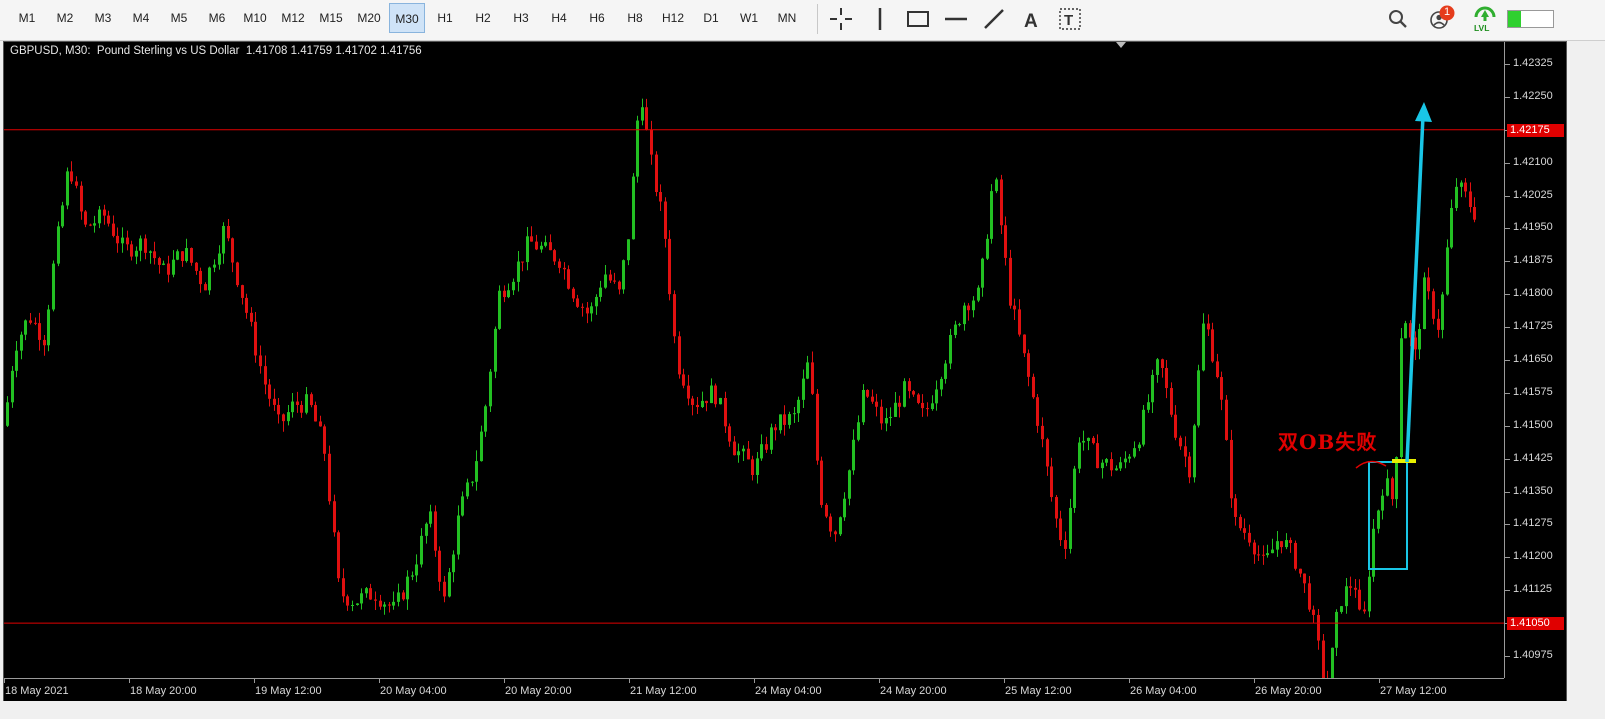 This screenshot has height=719, width=1605. What do you see at coordinates (994, 19) in the screenshot?
I see `trendline-icon` at bounding box center [994, 19].